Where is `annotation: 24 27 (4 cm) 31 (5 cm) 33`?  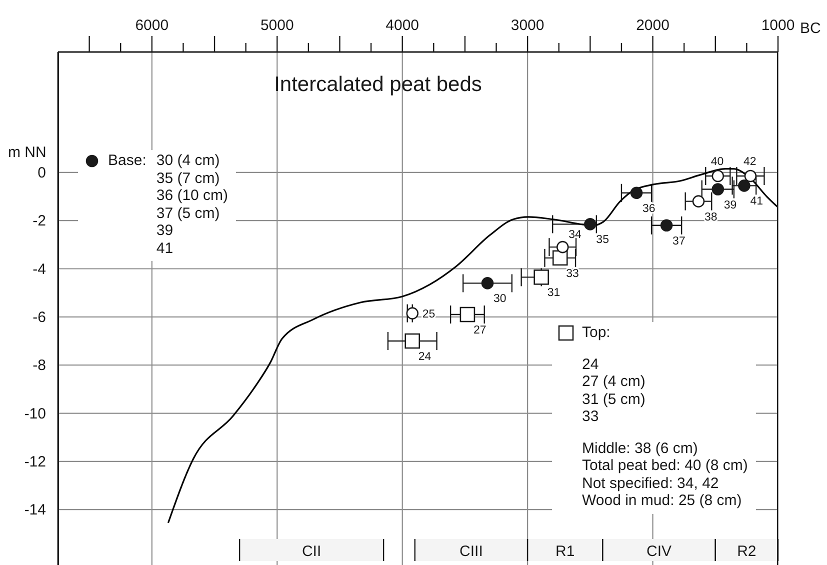
annotation: 24 27 (4 cm) 31 (5 cm) 33 is located at coordinates (614, 391).